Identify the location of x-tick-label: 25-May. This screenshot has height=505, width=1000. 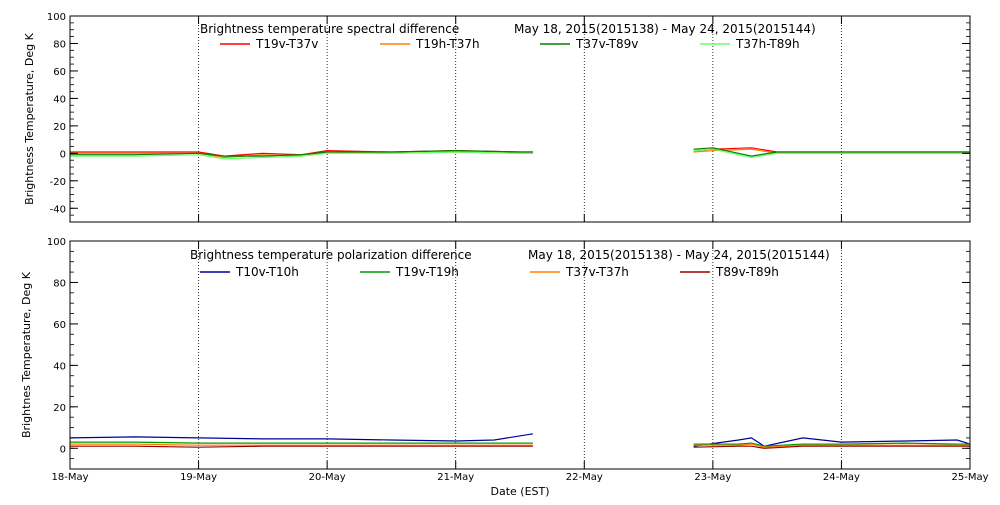
(969, 477).